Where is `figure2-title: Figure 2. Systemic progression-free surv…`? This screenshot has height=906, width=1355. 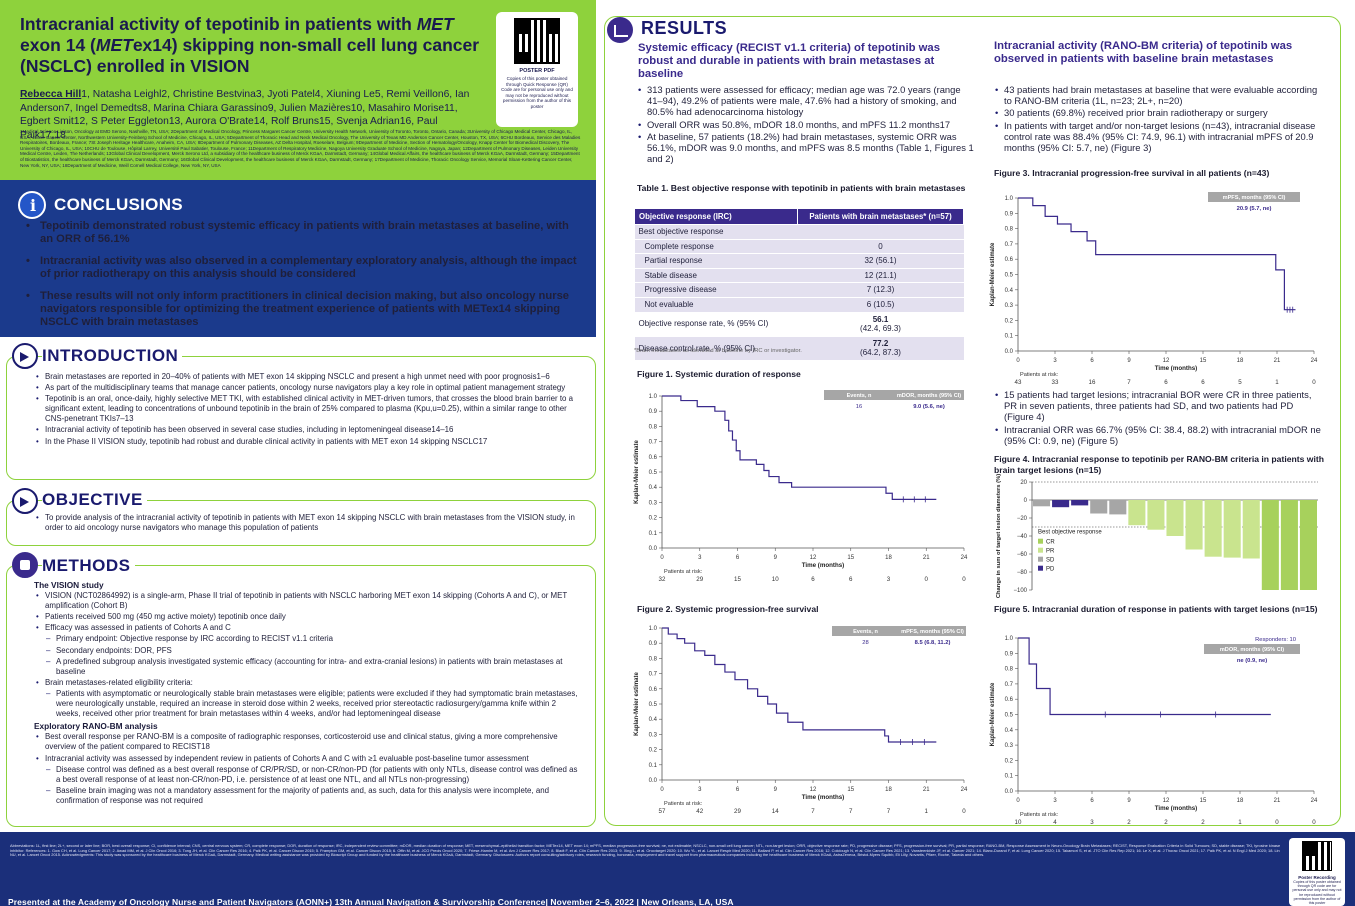 figure2-title: Figure 2. Systemic progression-free surv… is located at coordinates (728, 609).